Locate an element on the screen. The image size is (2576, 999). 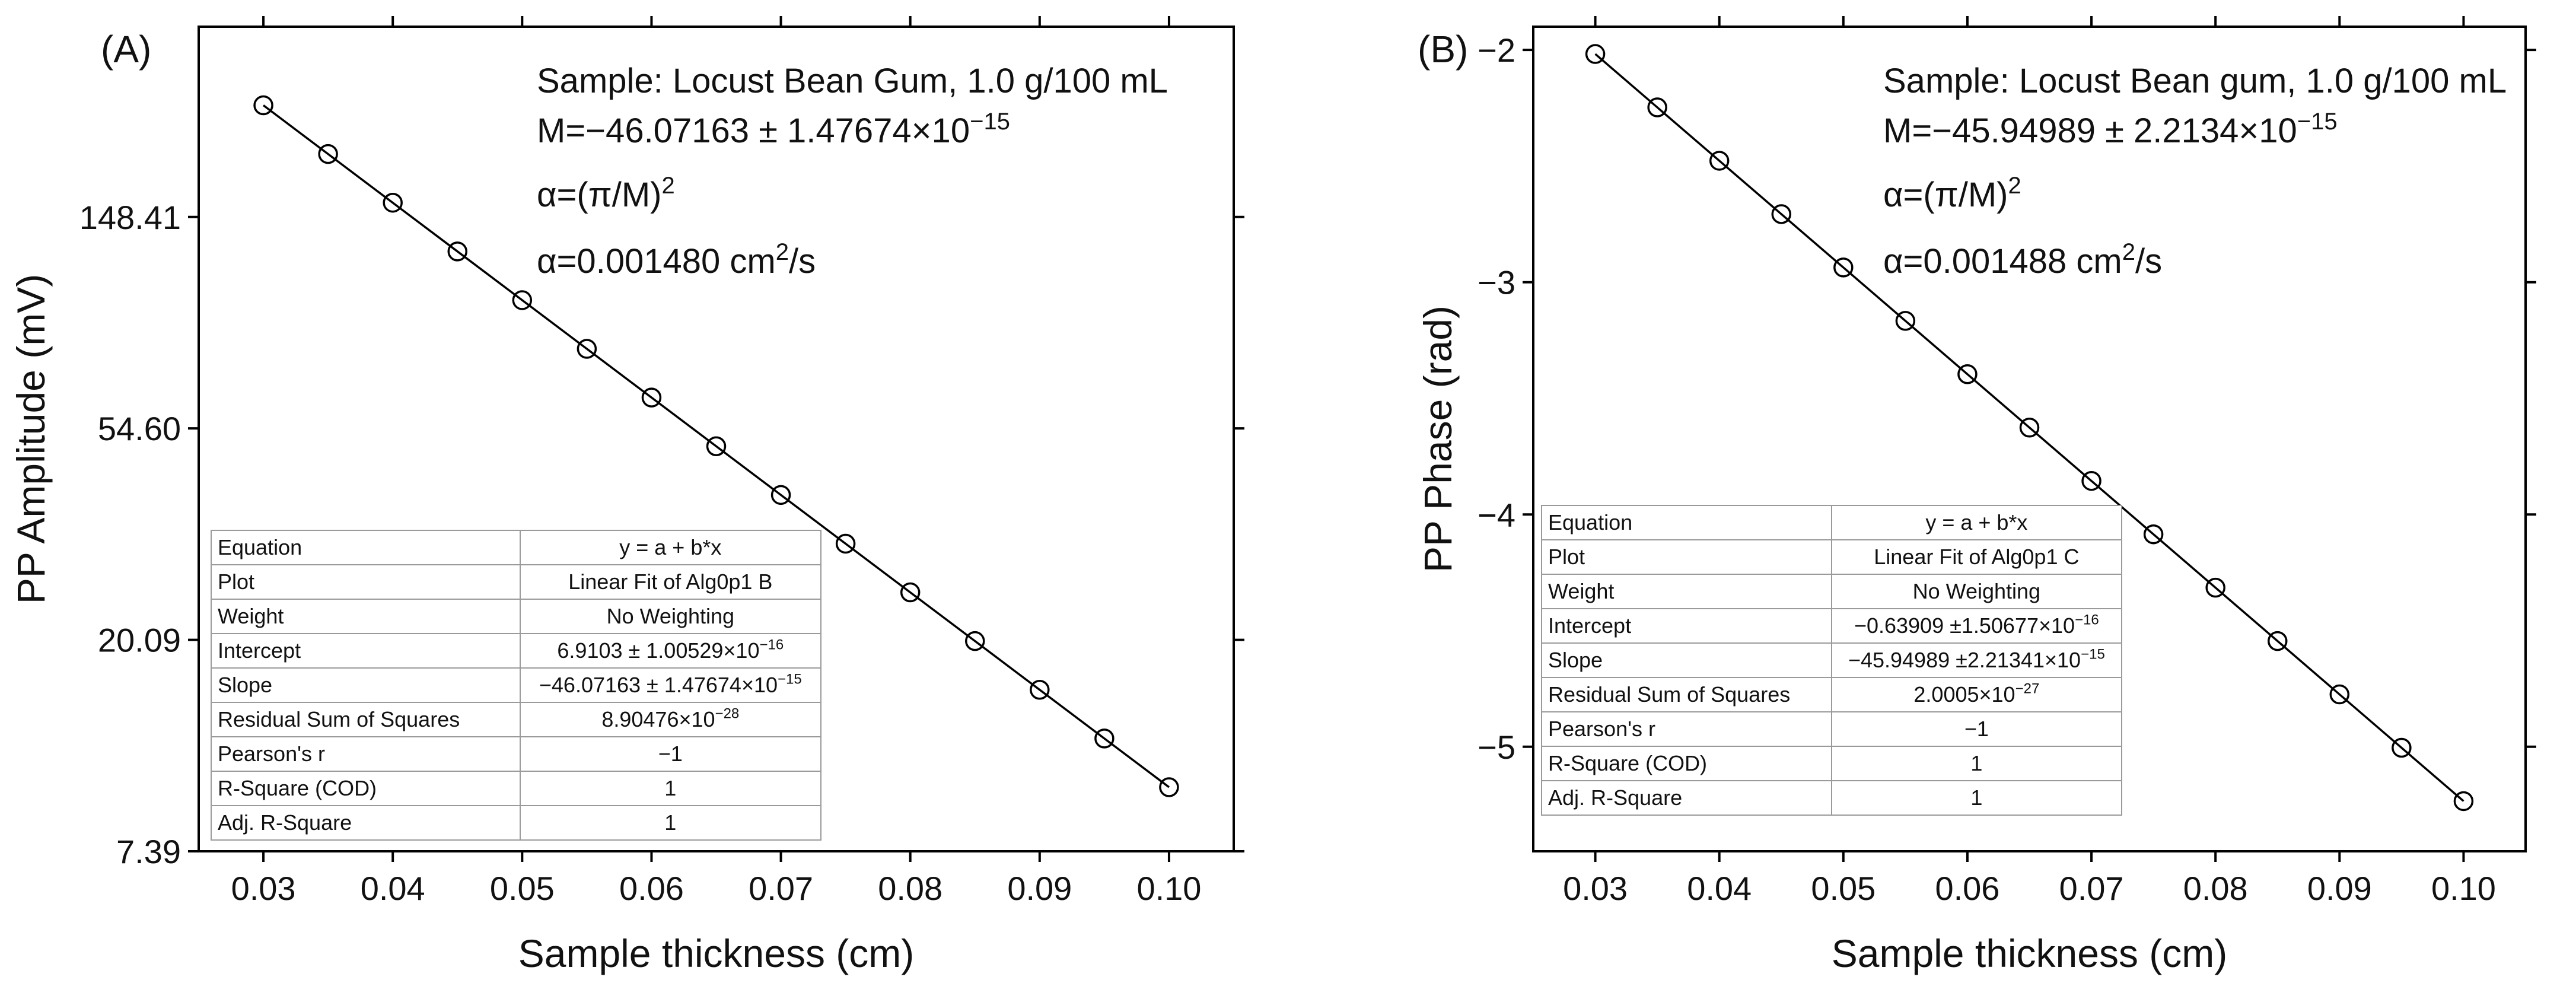
stats-row: Intercept 6.9103 ± 1.00529×10−16 is located at coordinates (516, 651).